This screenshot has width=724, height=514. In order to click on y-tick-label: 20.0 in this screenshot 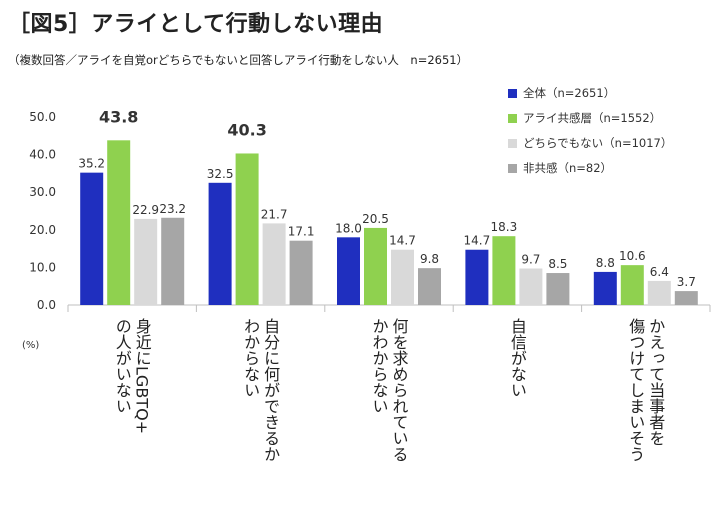, I will do `click(42, 230)`.